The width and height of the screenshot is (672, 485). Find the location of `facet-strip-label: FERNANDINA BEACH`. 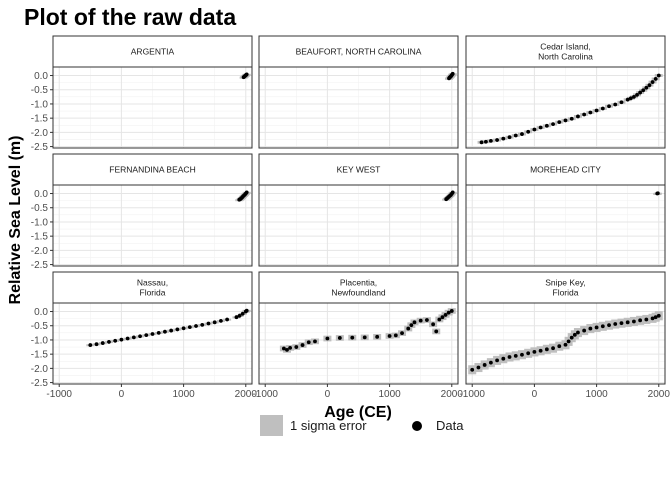

facet-strip-label: FERNANDINA BEACH is located at coordinates (152, 170).